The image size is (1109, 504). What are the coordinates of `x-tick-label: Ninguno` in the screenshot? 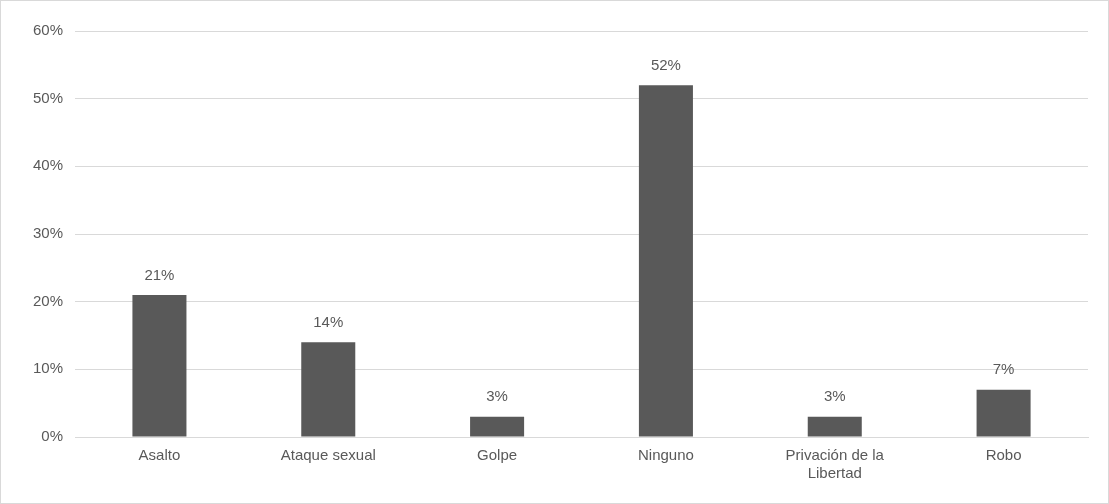 It's located at (665, 455).